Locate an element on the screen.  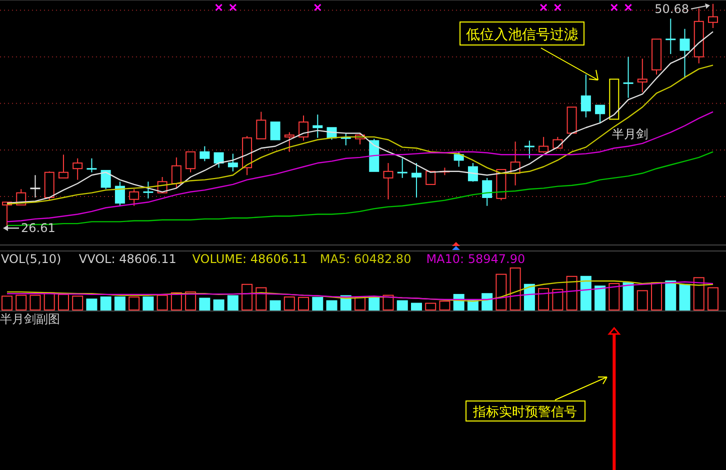
text: MA5: 60482.80 is located at coordinates (366, 259).